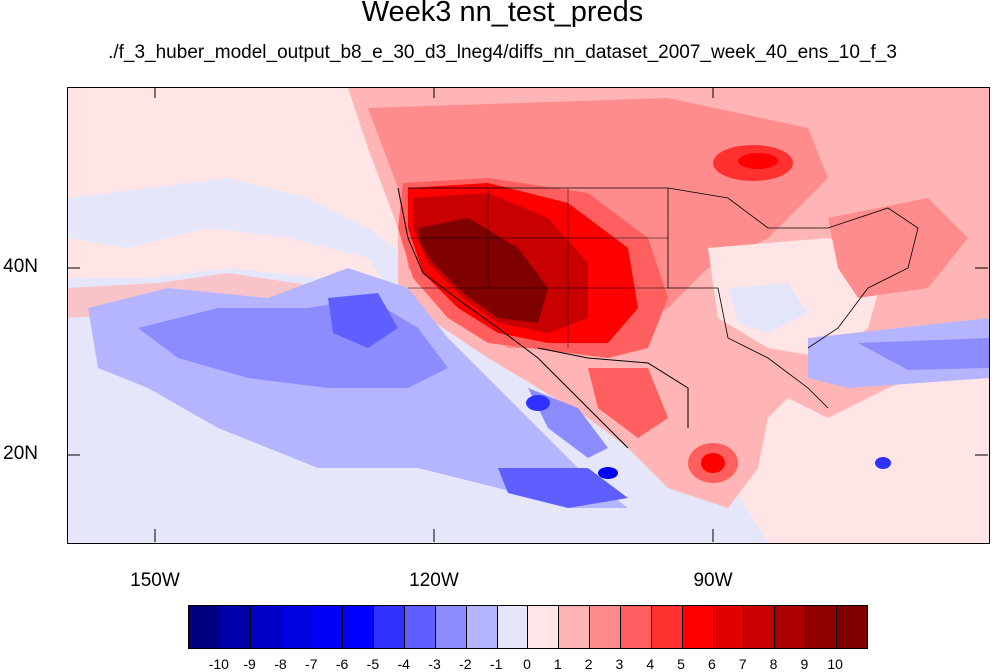 This screenshot has height=672, width=1005. Describe the element at coordinates (434, 664) in the screenshot. I see `colorbar-tick-label: -3` at that location.